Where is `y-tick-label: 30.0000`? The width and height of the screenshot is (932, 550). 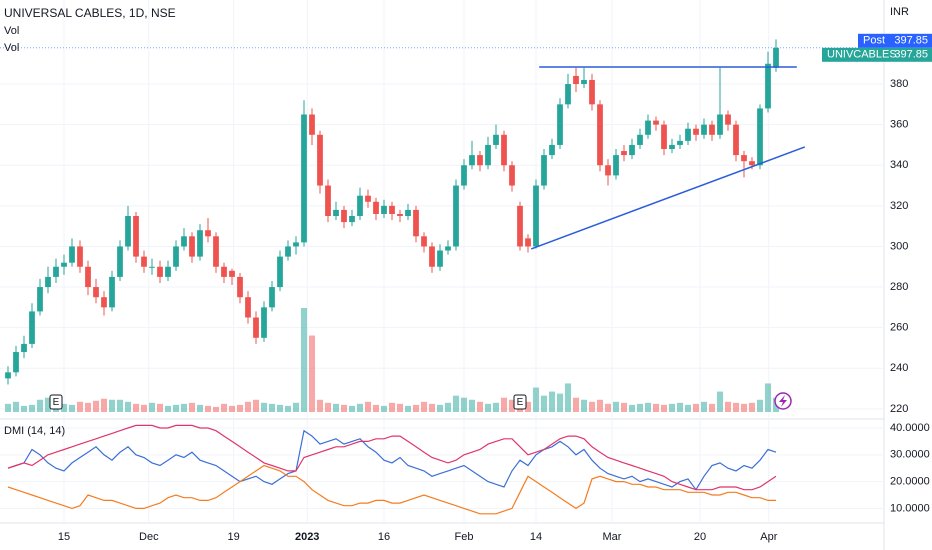
y-tick-label: 30.0000 is located at coordinates (910, 455).